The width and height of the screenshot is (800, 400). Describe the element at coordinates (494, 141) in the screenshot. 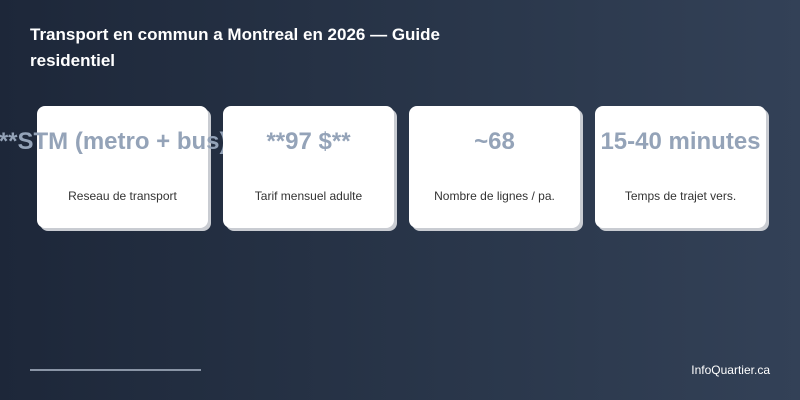

I see `stat-value: ~68` at that location.